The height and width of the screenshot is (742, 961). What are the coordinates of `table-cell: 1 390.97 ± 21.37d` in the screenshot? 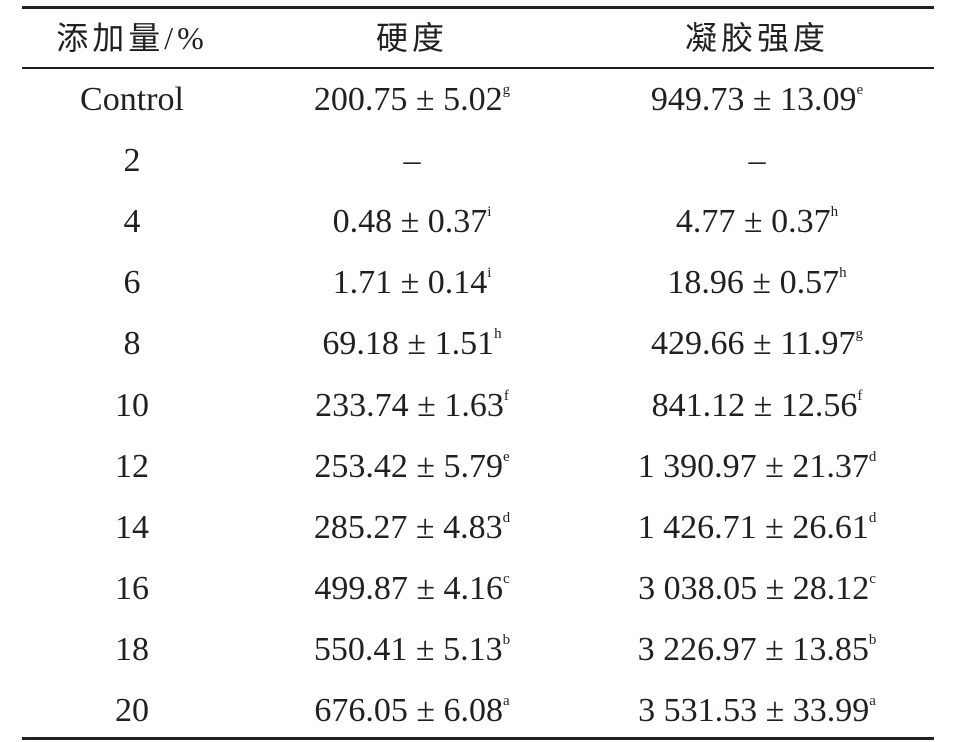 It's located at (757, 466).